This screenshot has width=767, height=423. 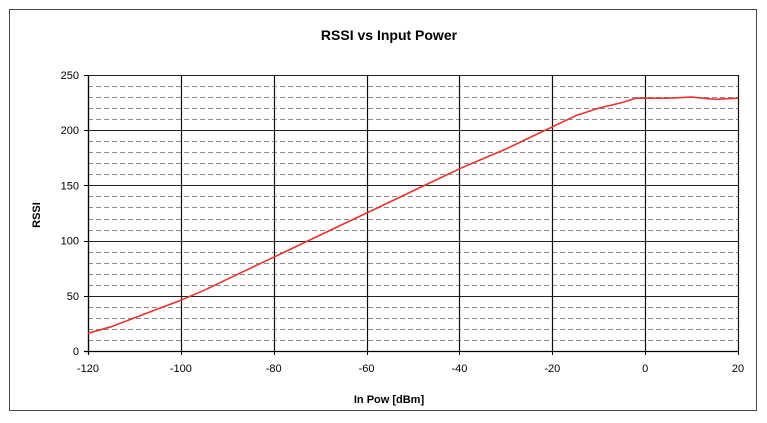 I want to click on x-tick-label: 20, so click(x=738, y=369).